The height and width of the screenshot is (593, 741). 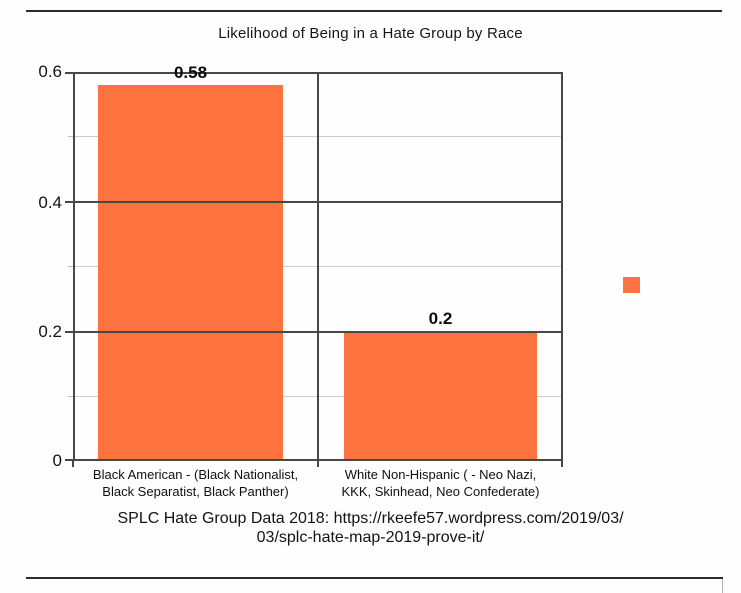 I want to click on plot-border-right, so click(x=562, y=266).